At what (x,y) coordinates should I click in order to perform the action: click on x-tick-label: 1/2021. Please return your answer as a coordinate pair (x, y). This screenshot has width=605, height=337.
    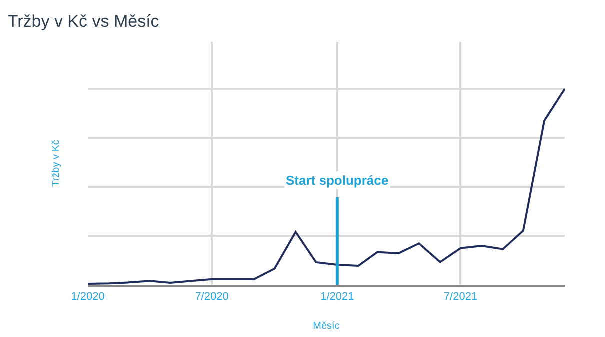
    Looking at the image, I should click on (337, 296).